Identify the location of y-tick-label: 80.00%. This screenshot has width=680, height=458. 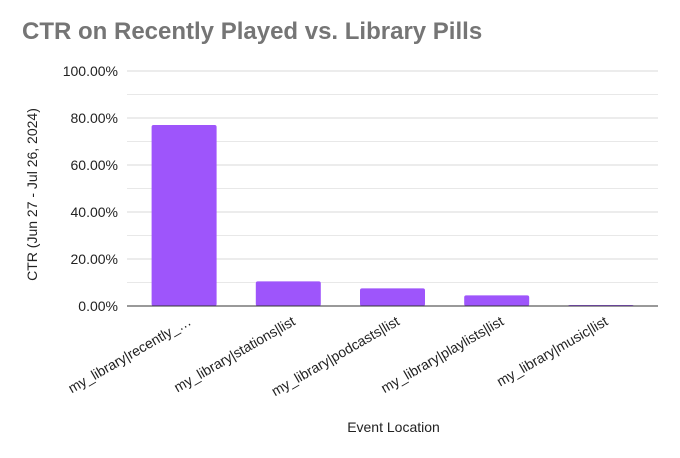
(94, 118).